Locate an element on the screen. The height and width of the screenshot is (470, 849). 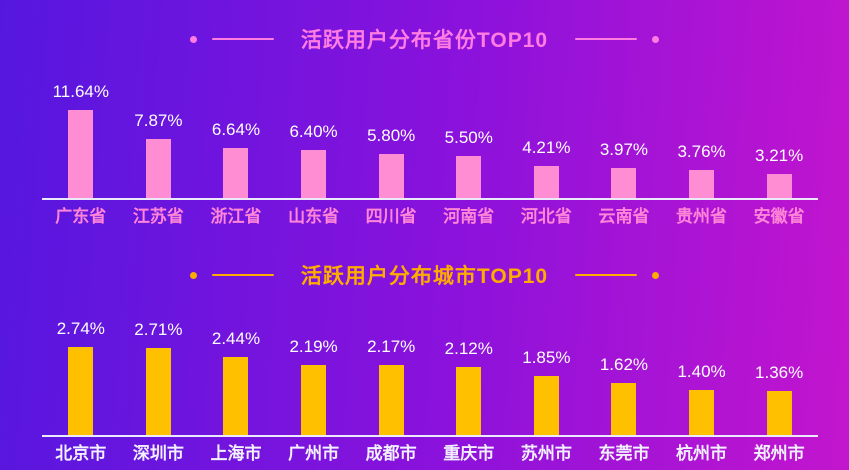
bar-value-label: 7.87% is located at coordinates (158, 120).